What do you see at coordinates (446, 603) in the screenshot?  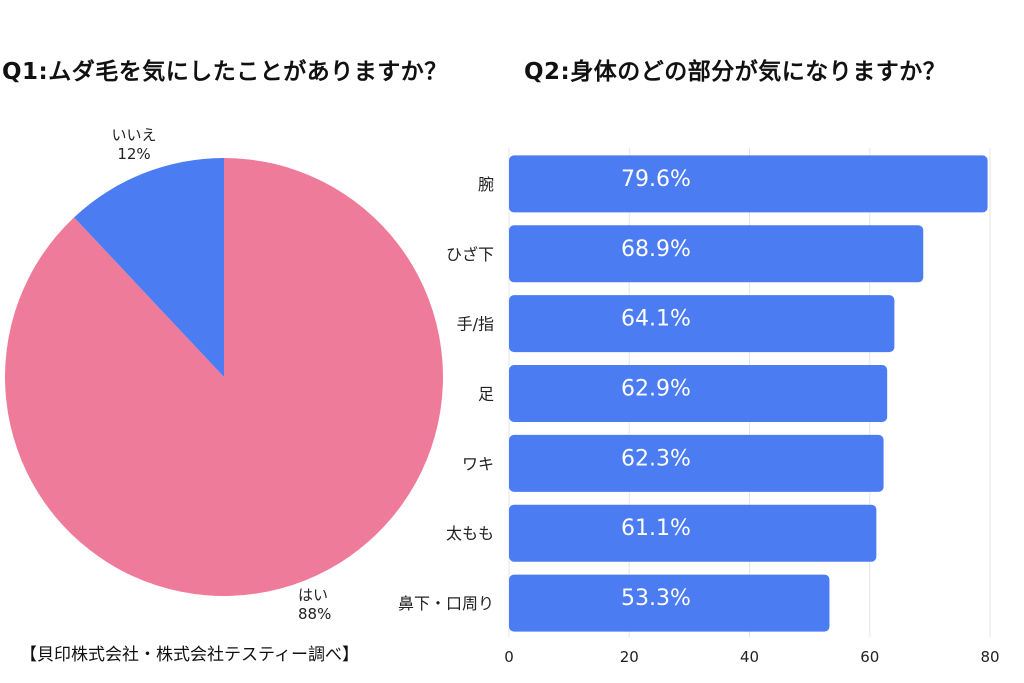 I see `category-label: 鼻下・口周り` at bounding box center [446, 603].